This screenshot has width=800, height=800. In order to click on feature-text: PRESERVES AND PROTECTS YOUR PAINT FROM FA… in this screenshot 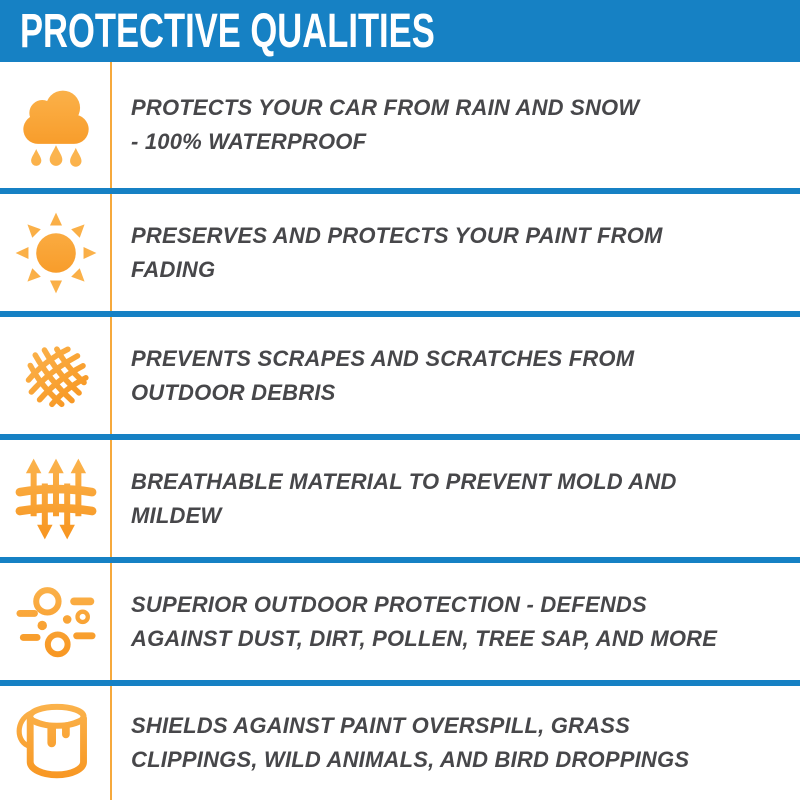, I will do `click(456, 253)`.